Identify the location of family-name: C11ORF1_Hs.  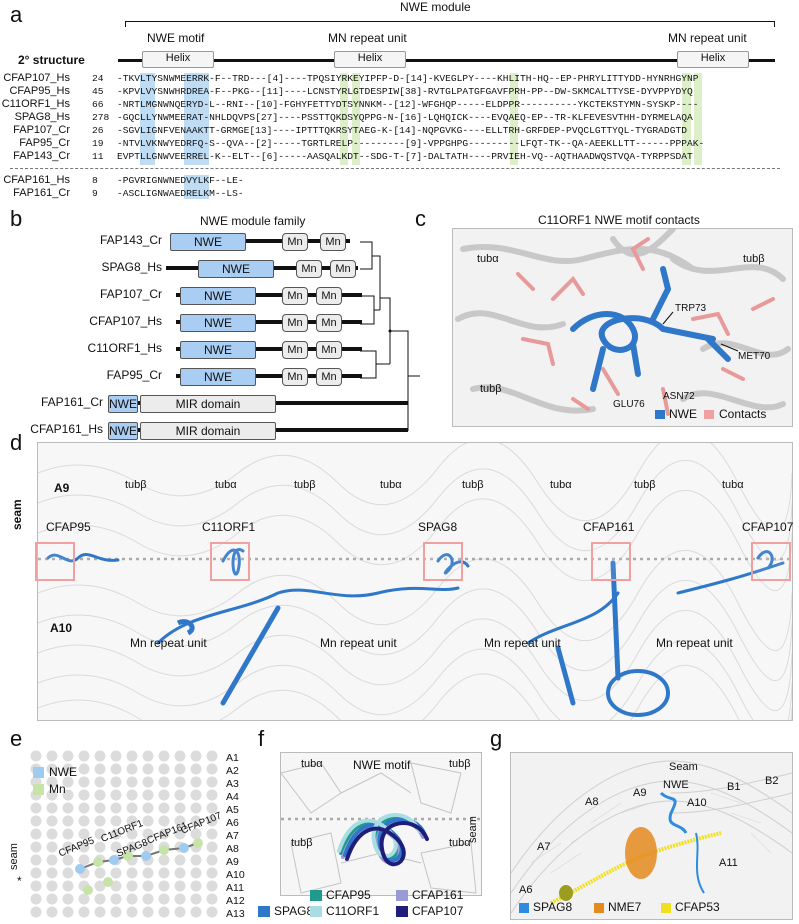
(124, 348).